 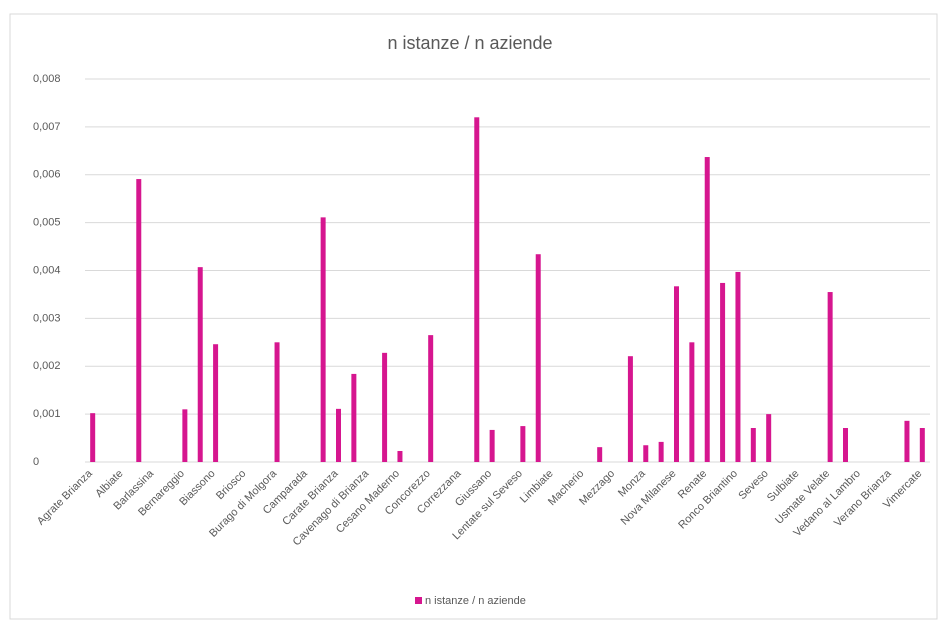 What do you see at coordinates (36, 462) in the screenshot?
I see `y-tick-label: 0` at bounding box center [36, 462].